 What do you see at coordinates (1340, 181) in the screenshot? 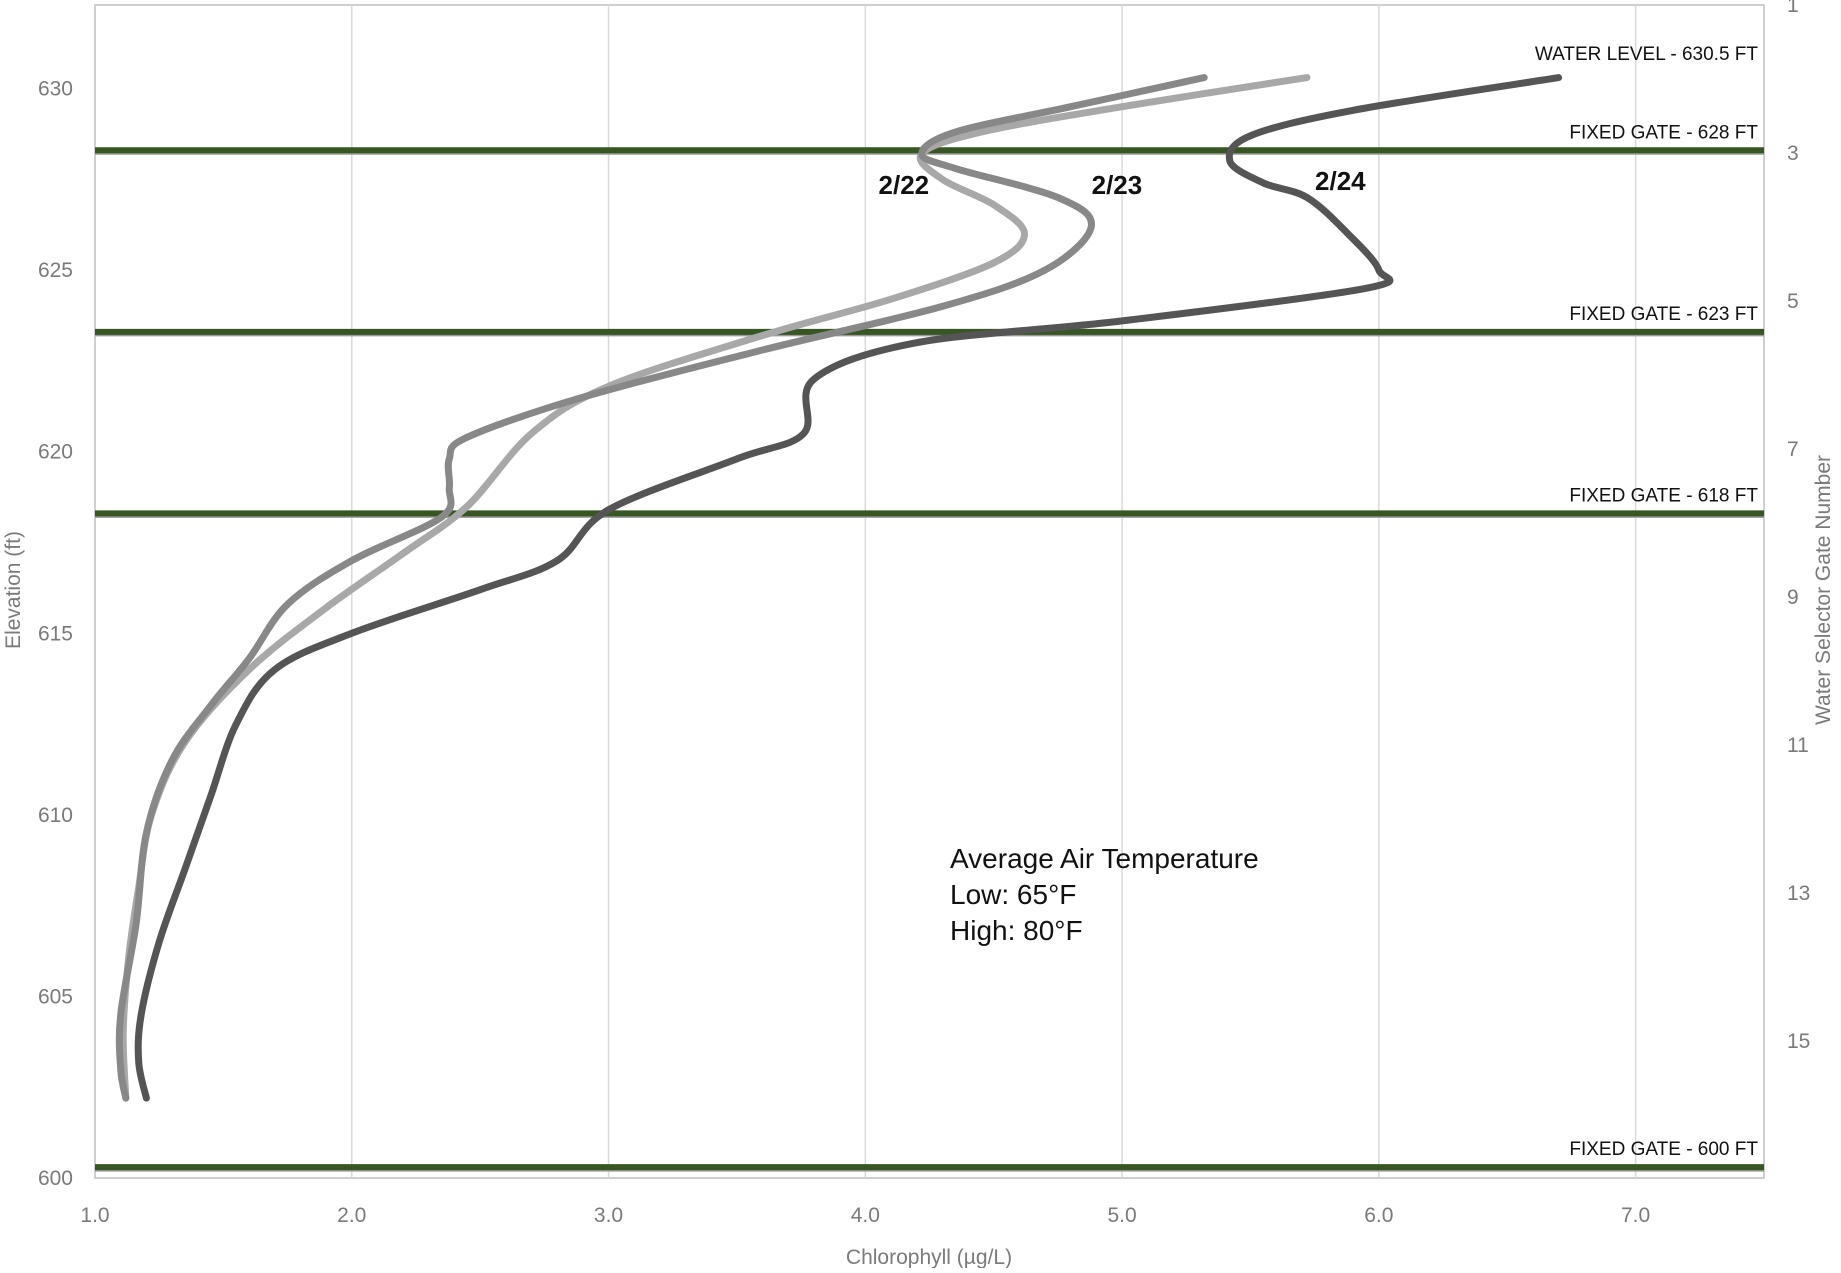
I see `series-label: 2/24` at bounding box center [1340, 181].